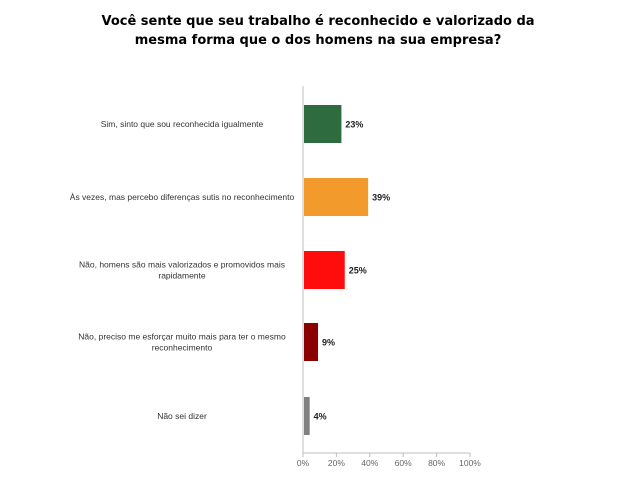 This screenshot has height=482, width=636. Describe the element at coordinates (328, 343) in the screenshot. I see `value-label: 9%` at that location.